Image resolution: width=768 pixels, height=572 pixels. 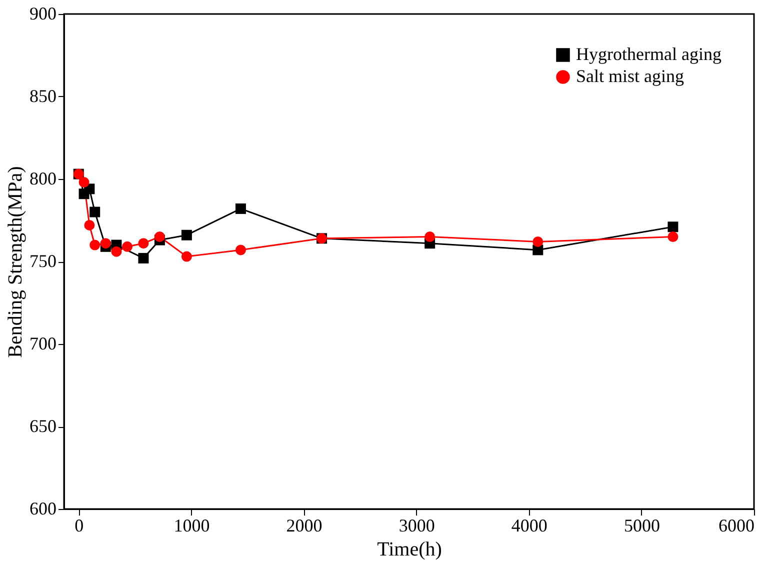 What do you see at coordinates (43, 426) in the screenshot?
I see `y-tick-label: 650` at bounding box center [43, 426].